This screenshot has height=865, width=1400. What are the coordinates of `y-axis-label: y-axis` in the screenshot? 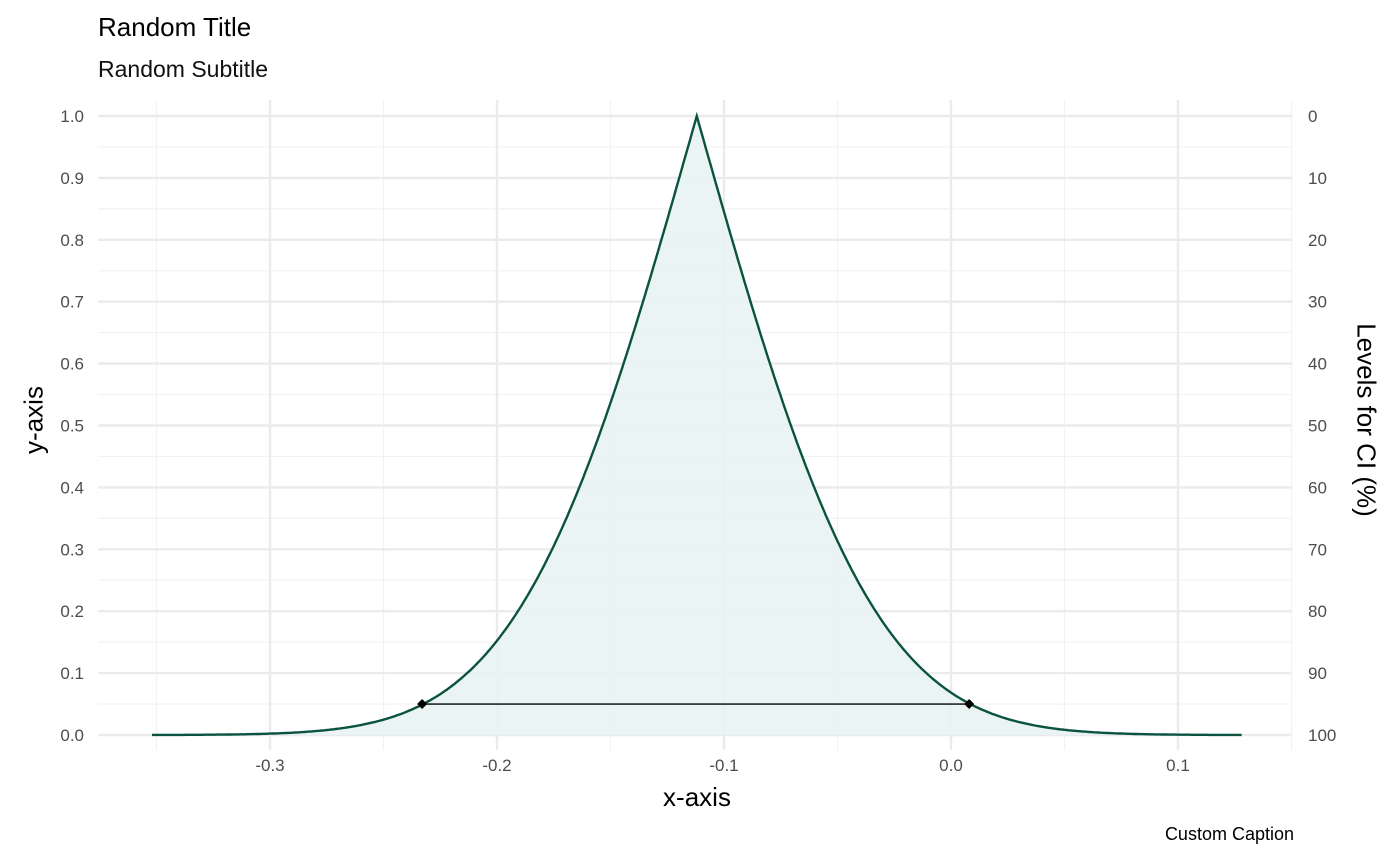 It's located at (33, 420).